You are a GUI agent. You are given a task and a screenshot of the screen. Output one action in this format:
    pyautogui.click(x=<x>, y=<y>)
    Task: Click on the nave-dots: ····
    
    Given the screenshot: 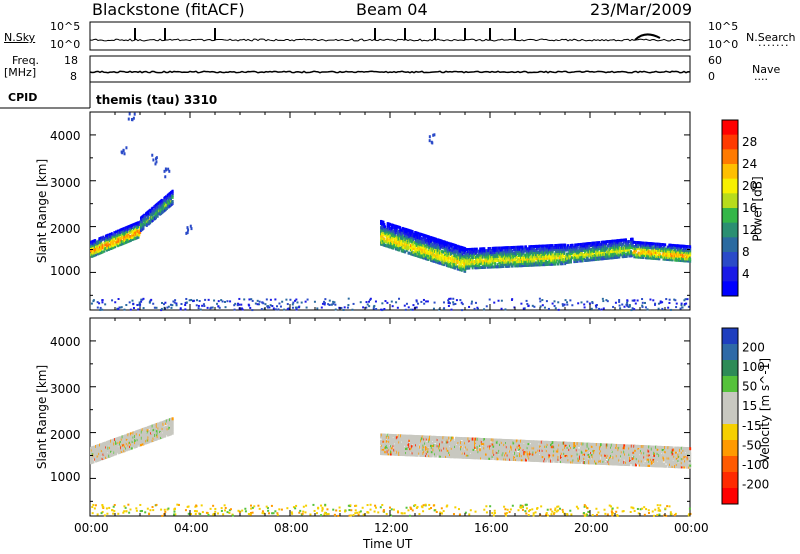 What is the action you would take?
    pyautogui.click(x=761, y=79)
    